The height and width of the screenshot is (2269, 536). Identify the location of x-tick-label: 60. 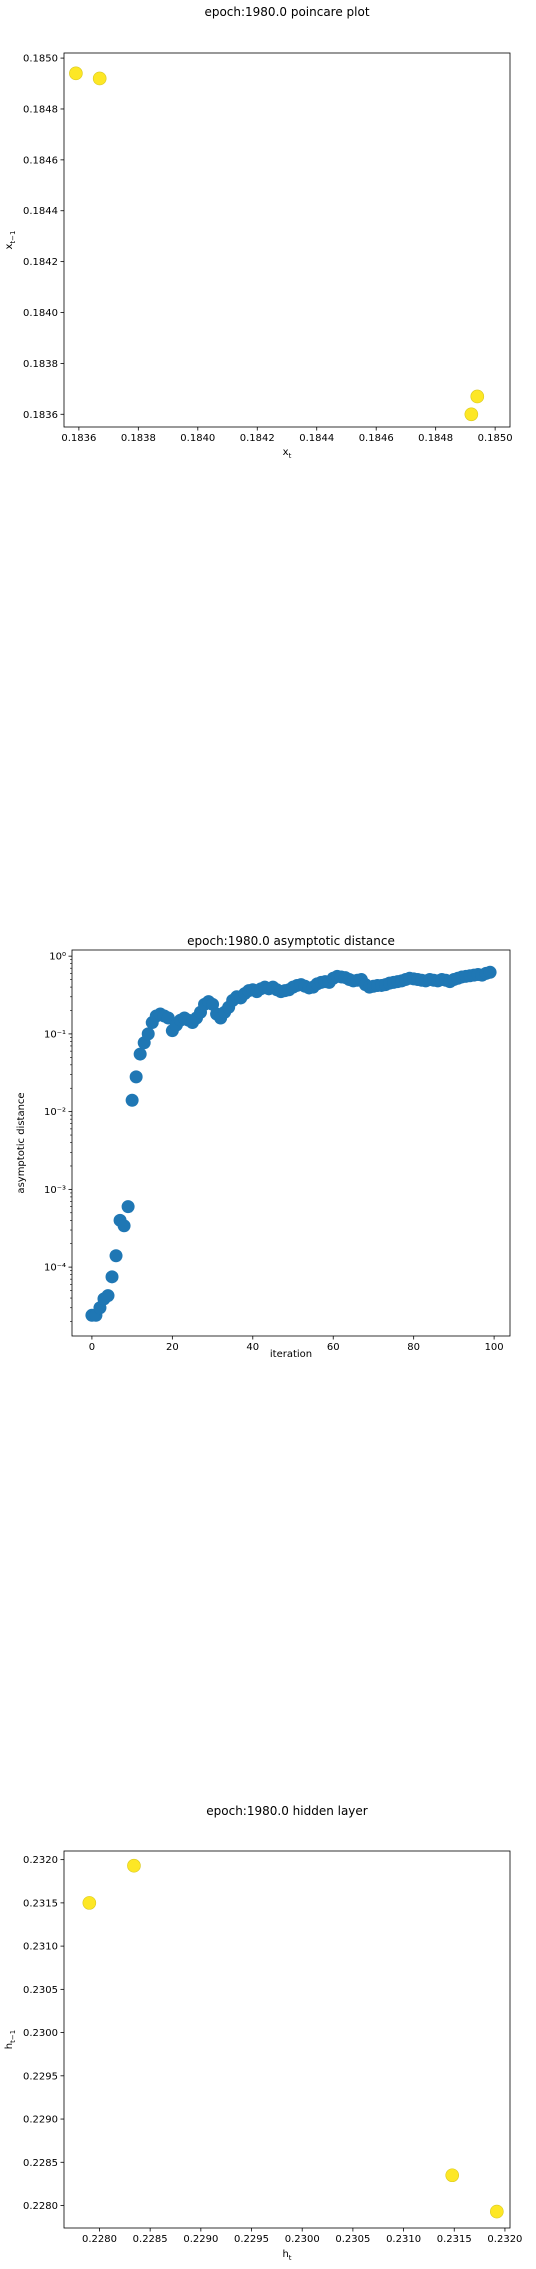
(333, 1347).